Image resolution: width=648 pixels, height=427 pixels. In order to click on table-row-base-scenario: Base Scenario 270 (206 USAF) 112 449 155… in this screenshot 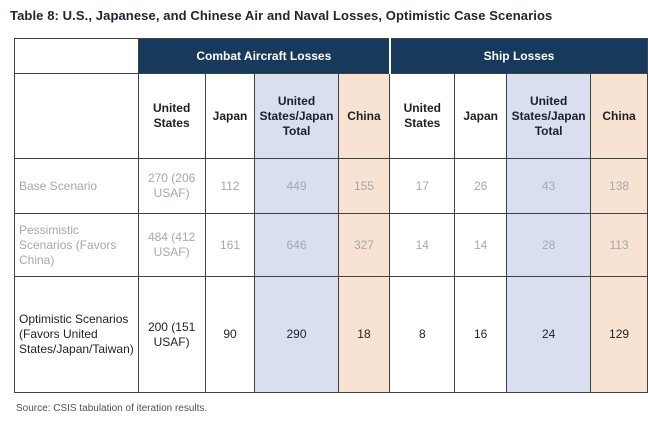, I will do `click(331, 186)`.